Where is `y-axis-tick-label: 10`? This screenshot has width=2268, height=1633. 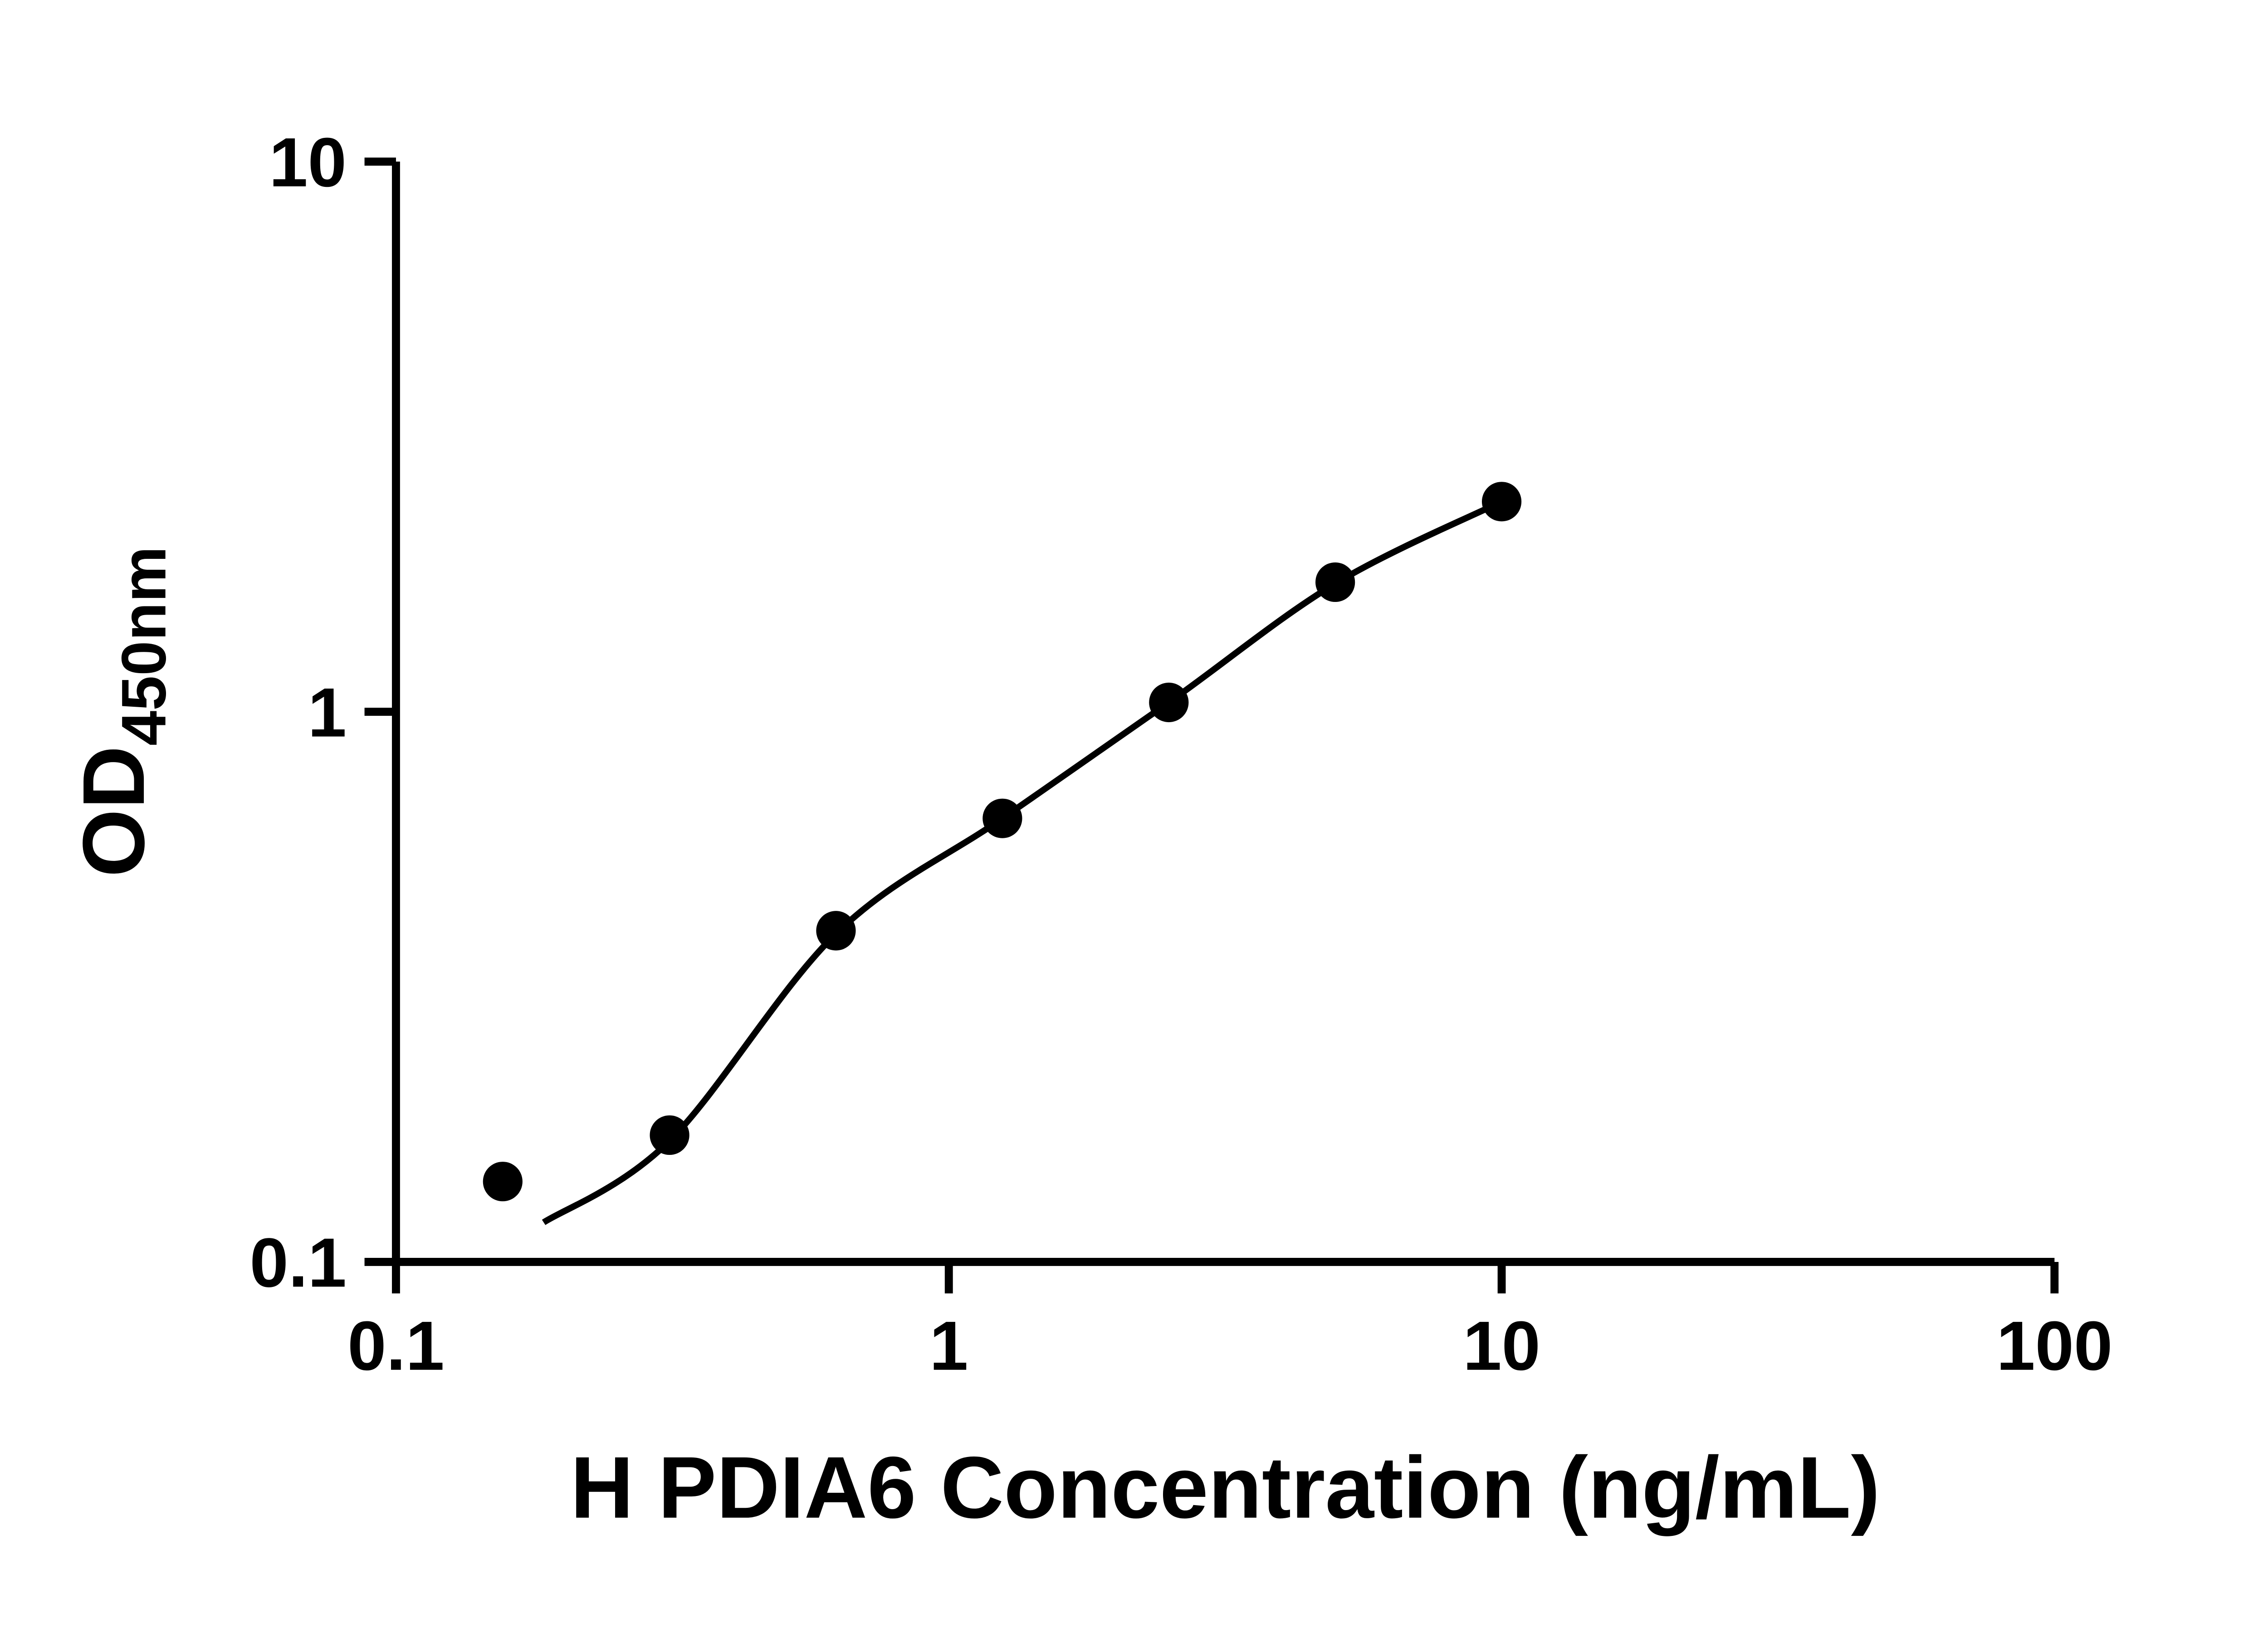
y-axis-tick-label: 10 is located at coordinates (308, 162).